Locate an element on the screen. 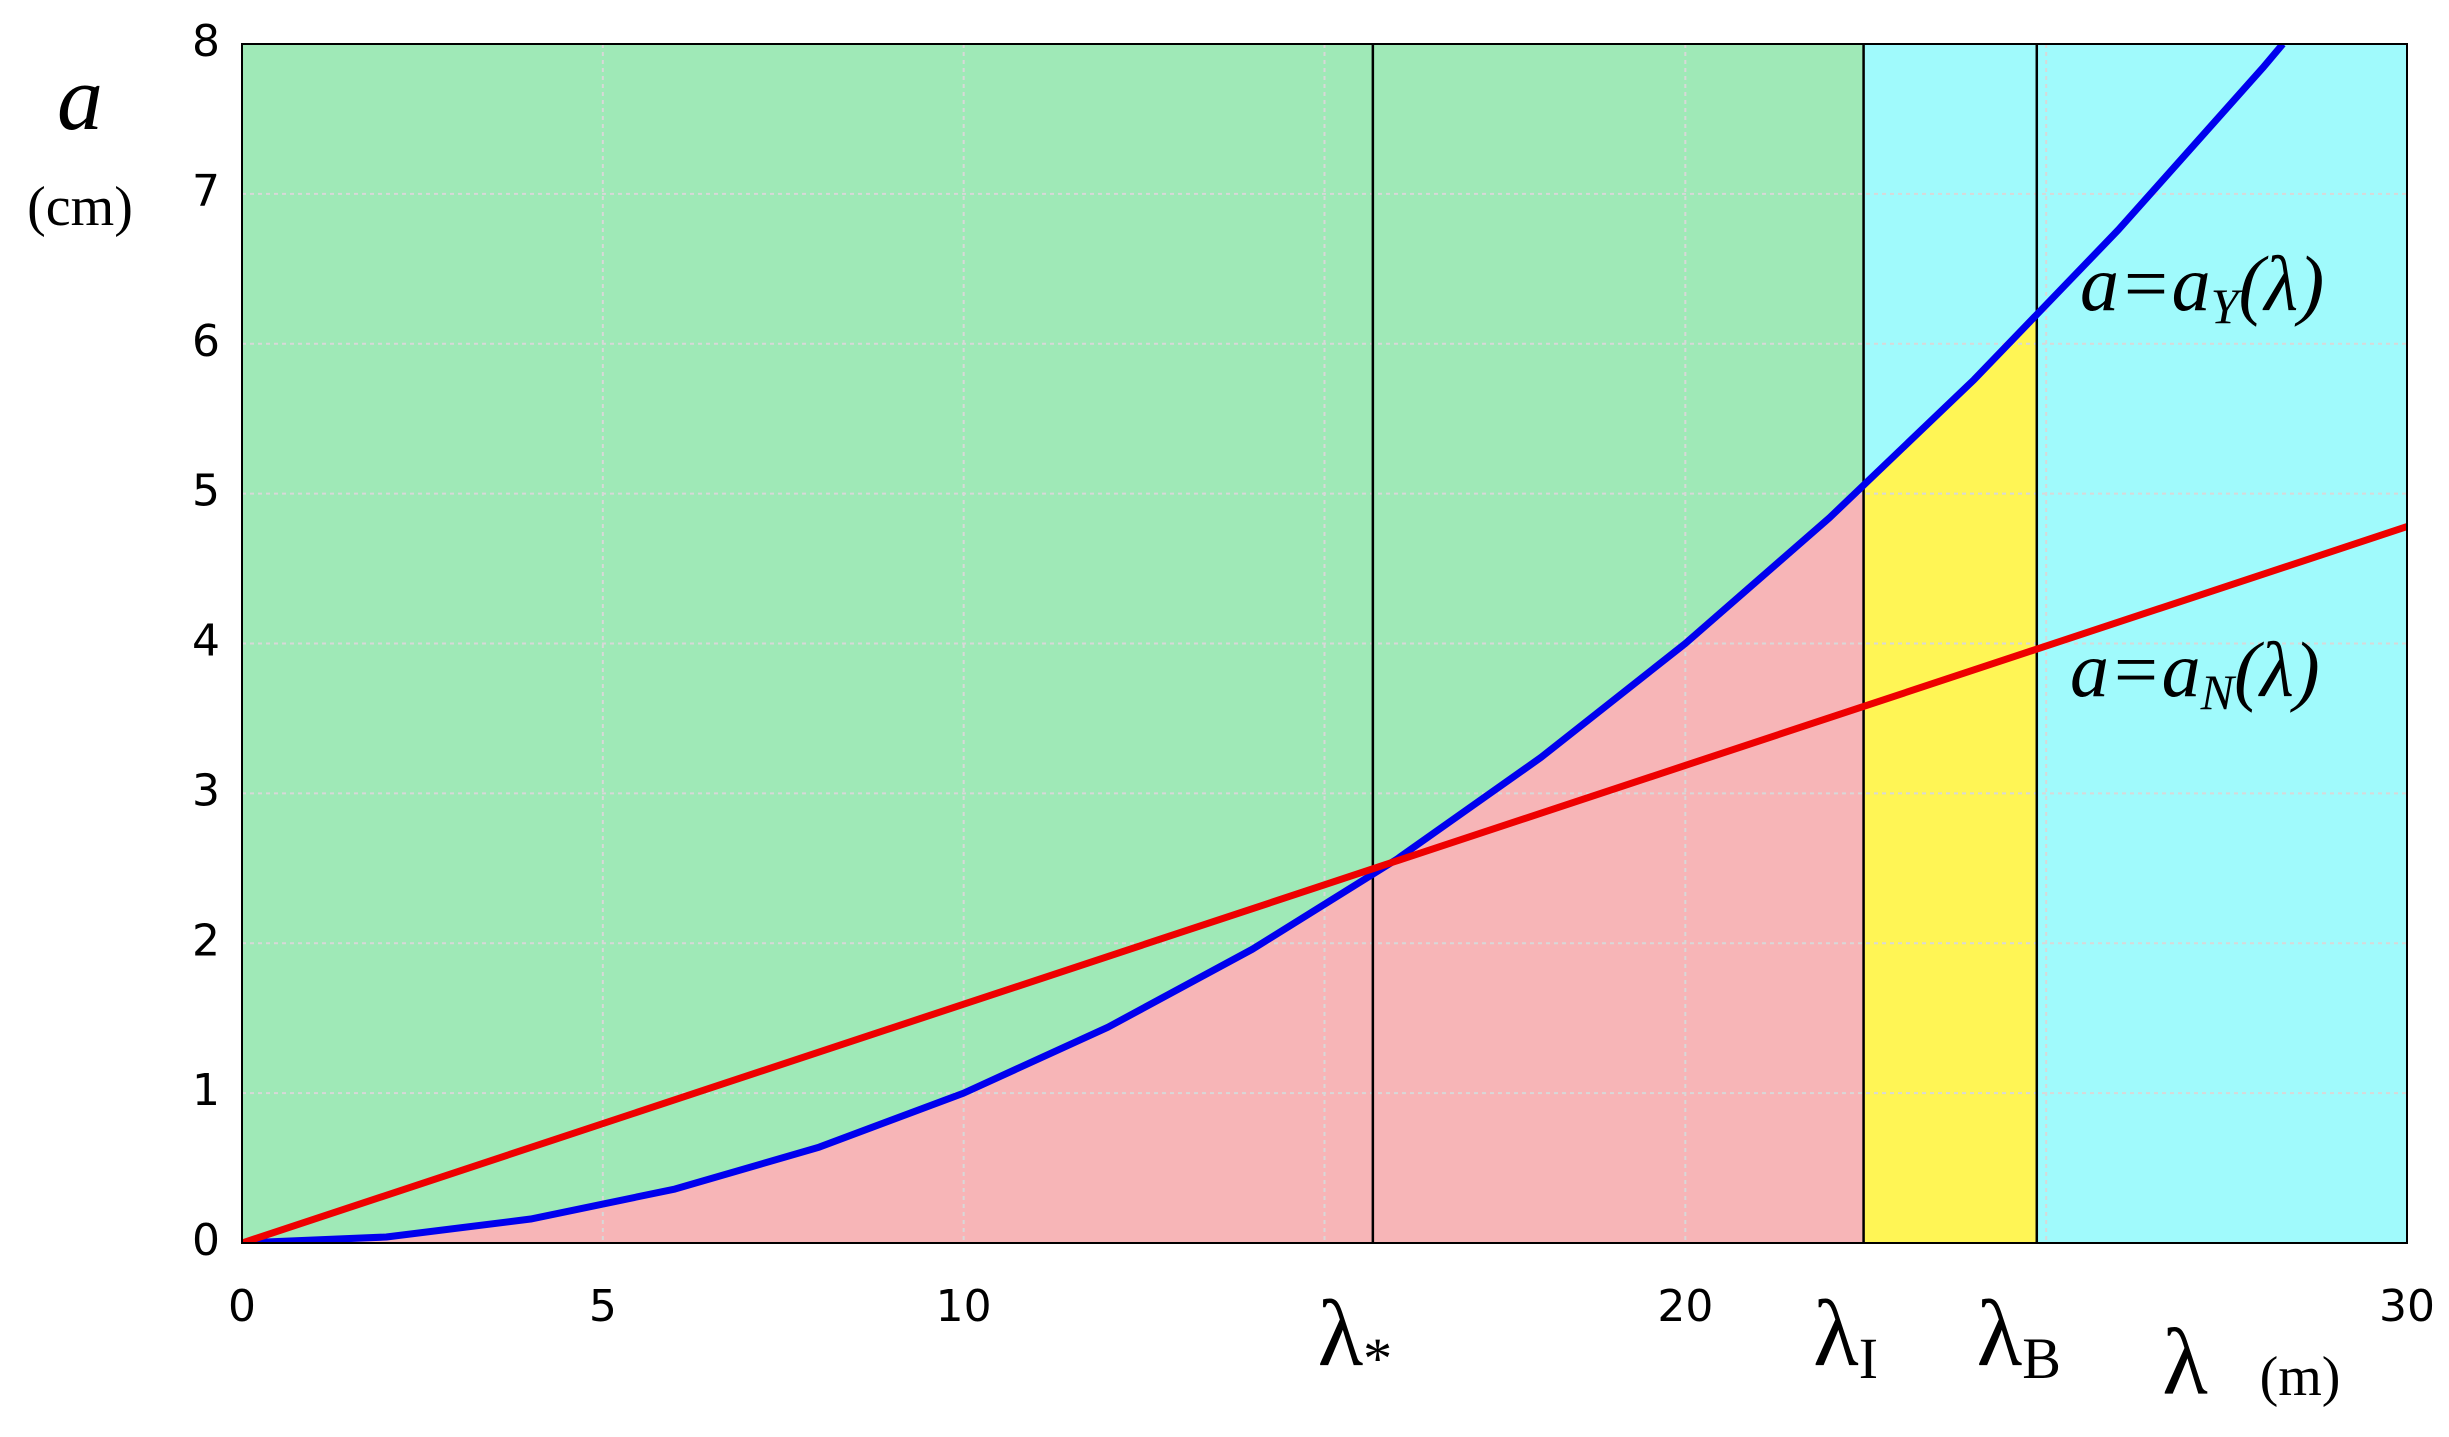 The image size is (2449, 1437). series-label: a=aY(λ) is located at coordinates (2202, 287).